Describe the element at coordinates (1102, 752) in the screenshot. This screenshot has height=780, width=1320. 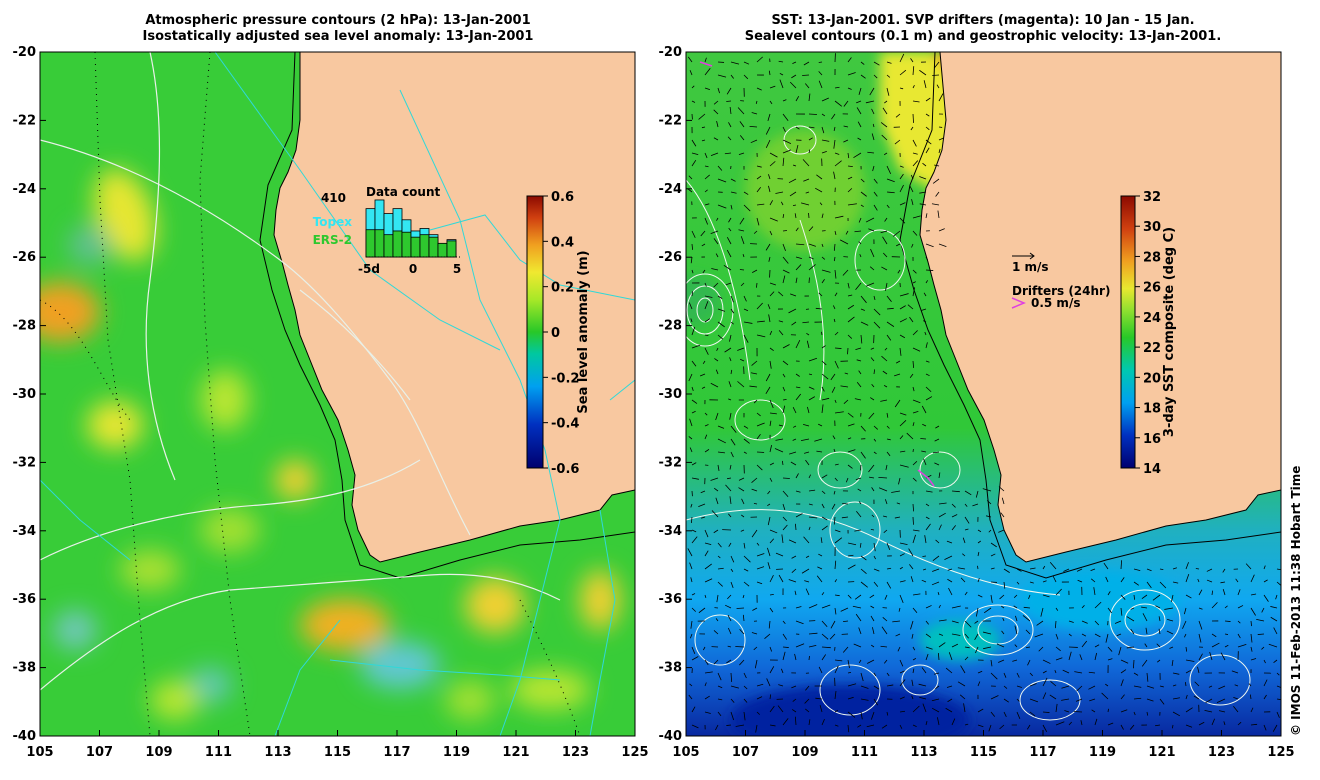
I see `right-lon-tick-label: 119` at that location.